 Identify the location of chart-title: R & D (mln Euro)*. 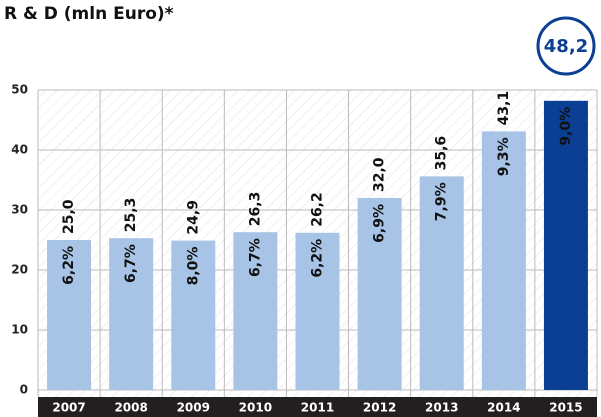
(89, 14).